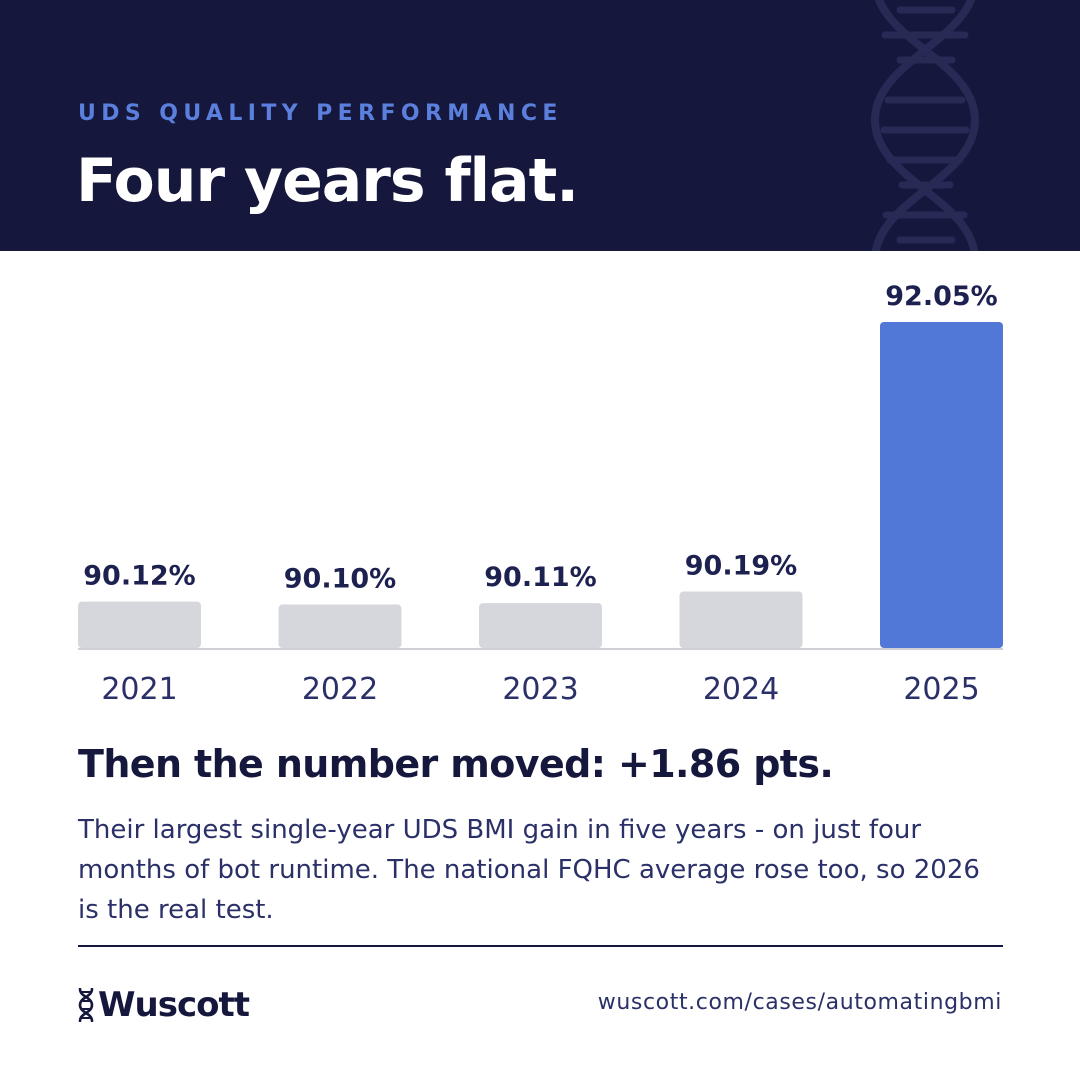  Describe the element at coordinates (139, 624) in the screenshot. I see `bar-2021` at that location.